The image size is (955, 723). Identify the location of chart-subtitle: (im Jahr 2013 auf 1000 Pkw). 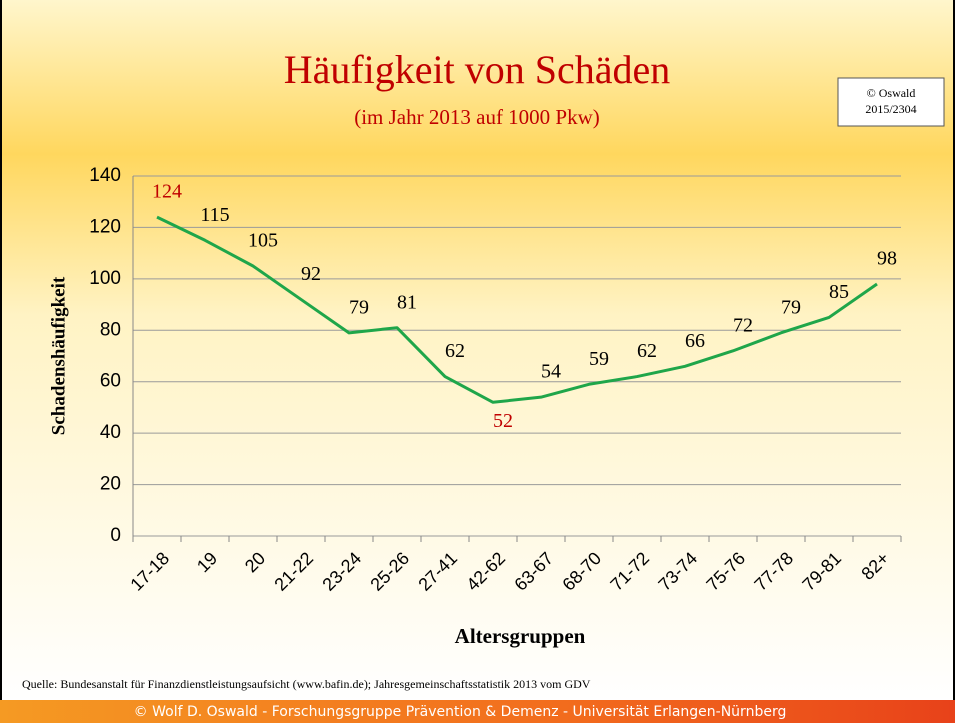
(477, 117).